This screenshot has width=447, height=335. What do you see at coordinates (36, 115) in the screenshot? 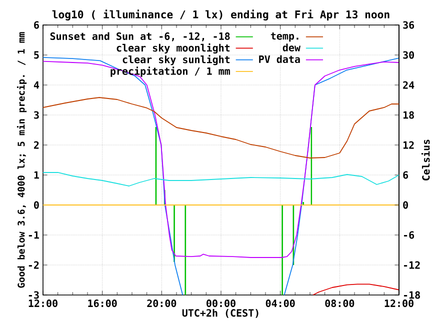
I see `y-tick-label: 3` at bounding box center [36, 115].